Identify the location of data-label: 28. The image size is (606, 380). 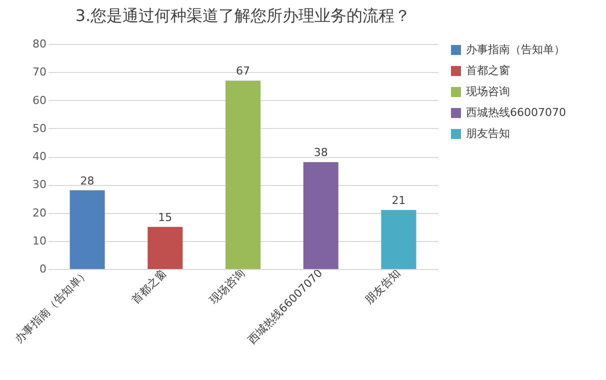
(87, 181).